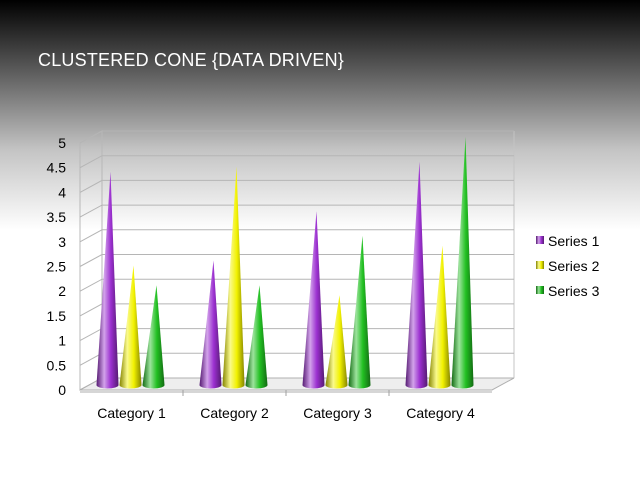 This screenshot has width=640, height=480. I want to click on slide-title: CLUSTERED CONE {DATA DRIVEN}, so click(191, 60).